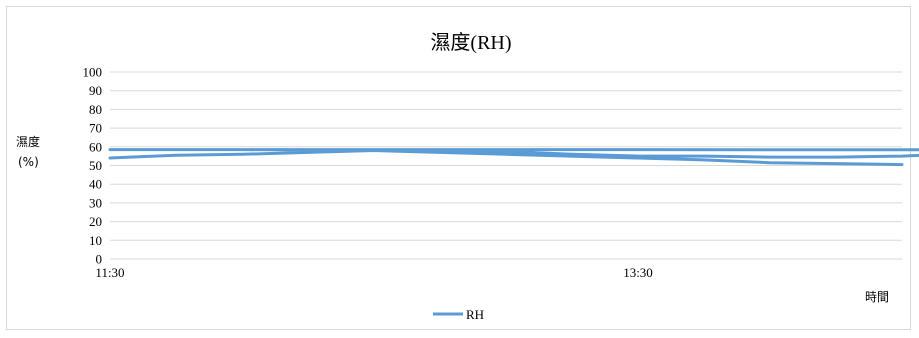 The image size is (919, 338). I want to click on series-layer, so click(513, 157).